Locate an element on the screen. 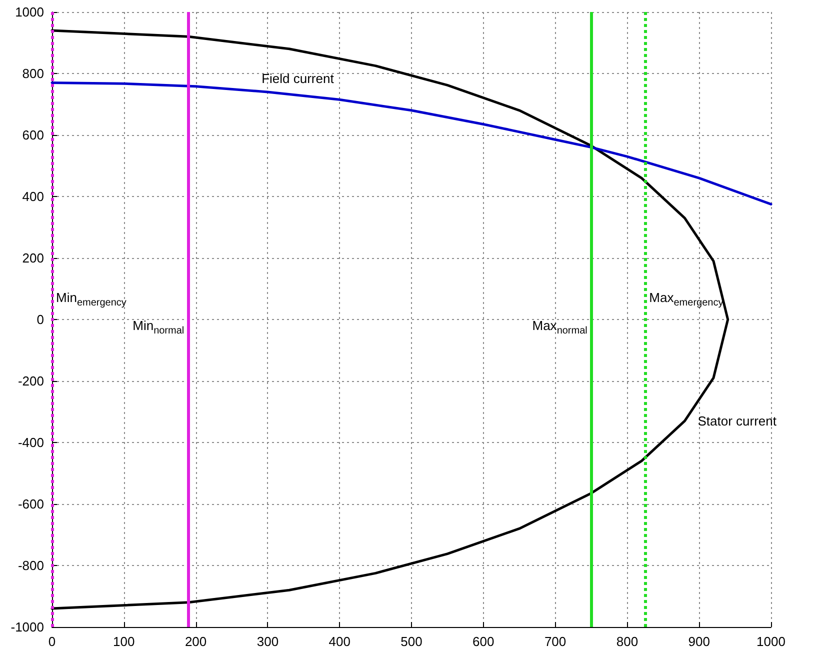  y-tick-label: -800 is located at coordinates (31, 565).